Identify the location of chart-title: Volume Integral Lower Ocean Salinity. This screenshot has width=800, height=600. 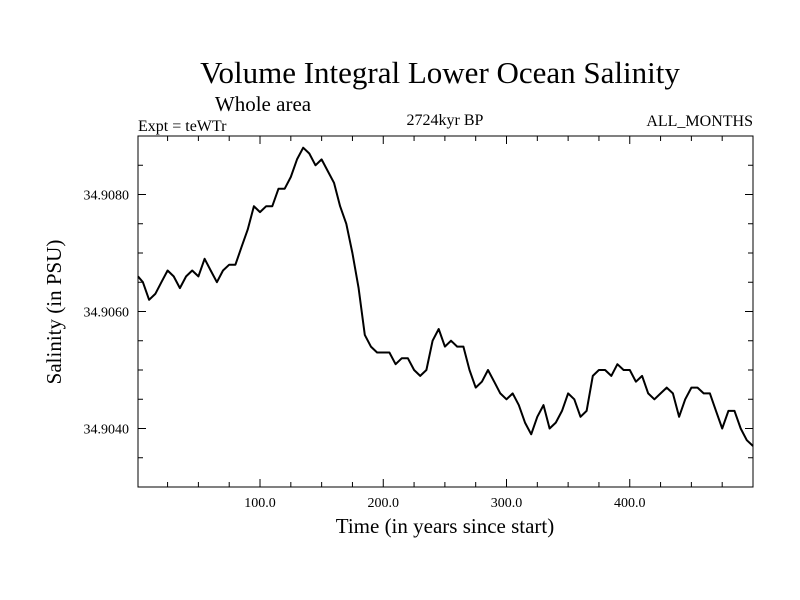
(440, 72).